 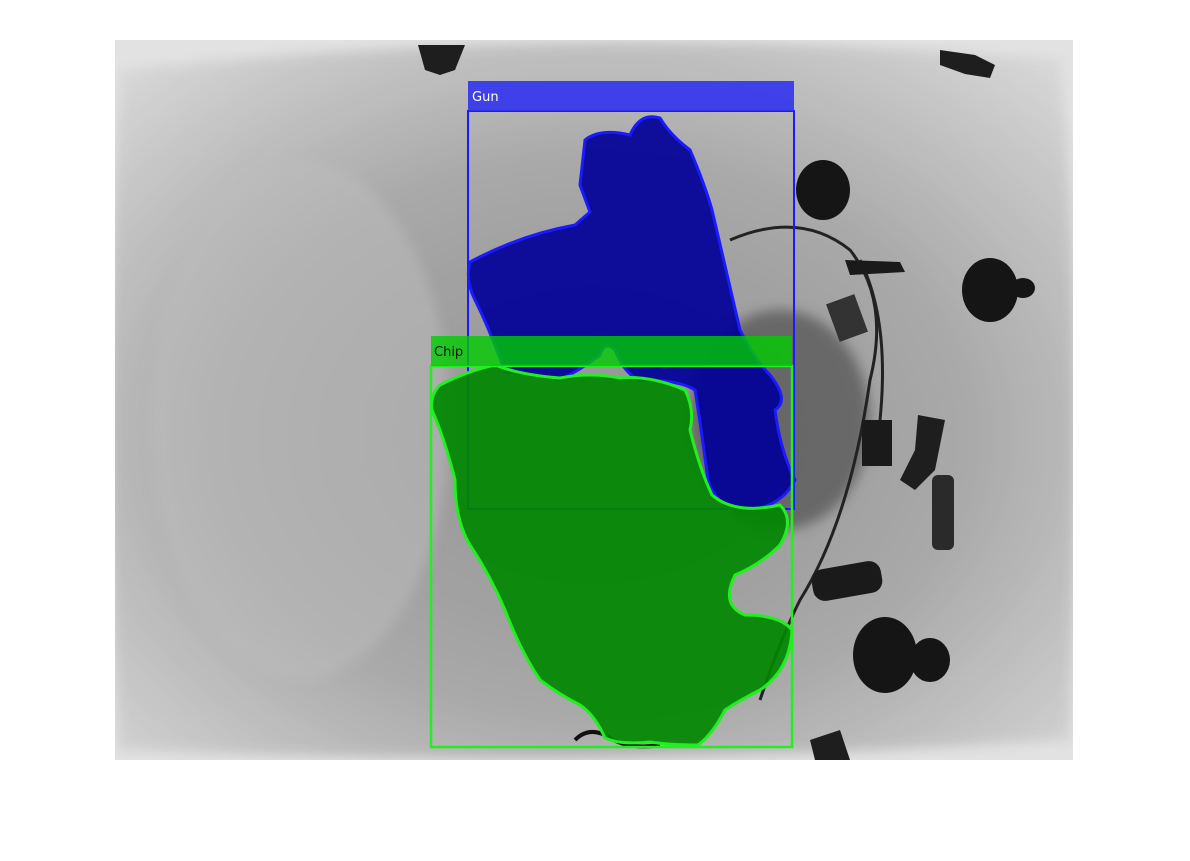 I want to click on detection-chip: Chip, so click(x=611, y=542).